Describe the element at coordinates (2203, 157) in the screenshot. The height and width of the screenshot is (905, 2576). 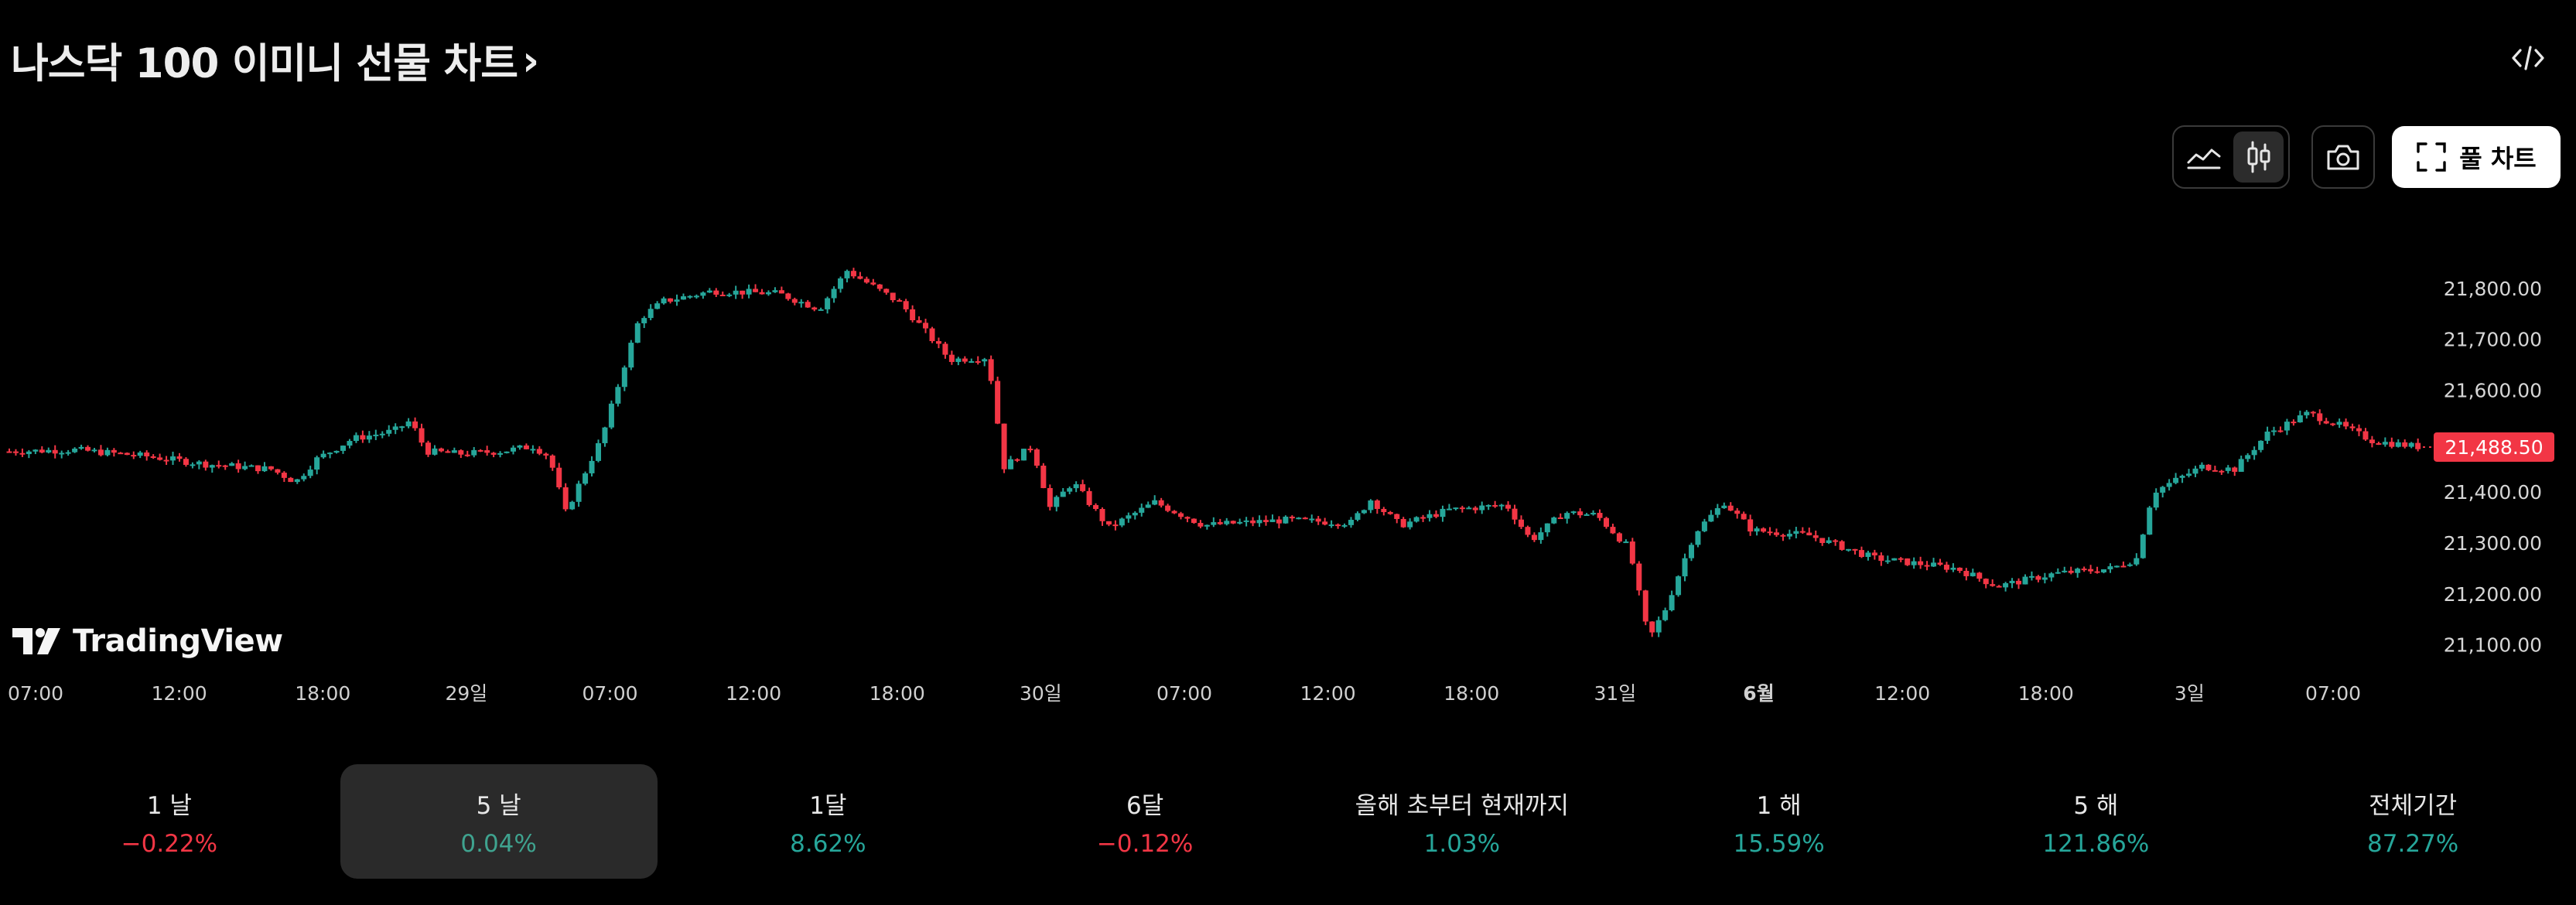
I see `area-chart-button` at that location.